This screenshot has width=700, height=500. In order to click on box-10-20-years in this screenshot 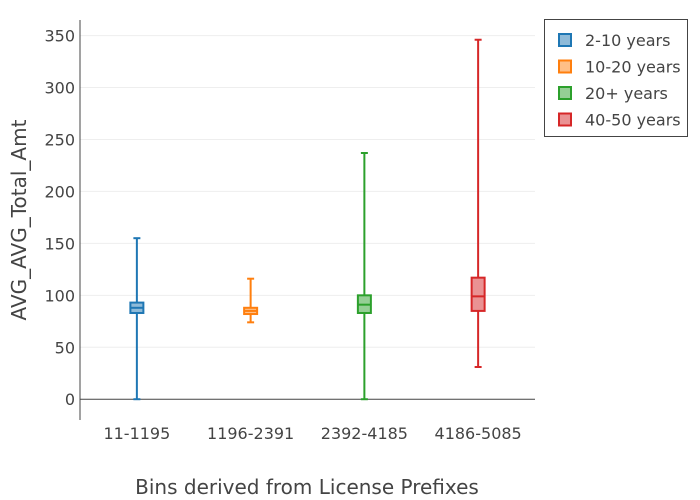, I will do `click(251, 300)`.